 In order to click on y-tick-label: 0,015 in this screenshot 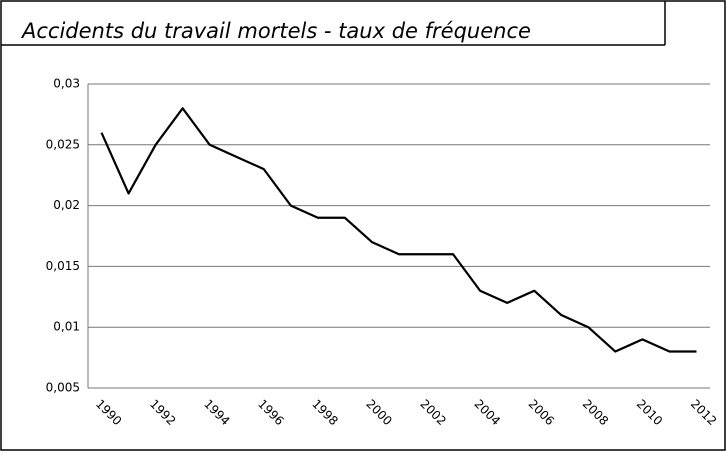, I will do `click(63, 266)`.